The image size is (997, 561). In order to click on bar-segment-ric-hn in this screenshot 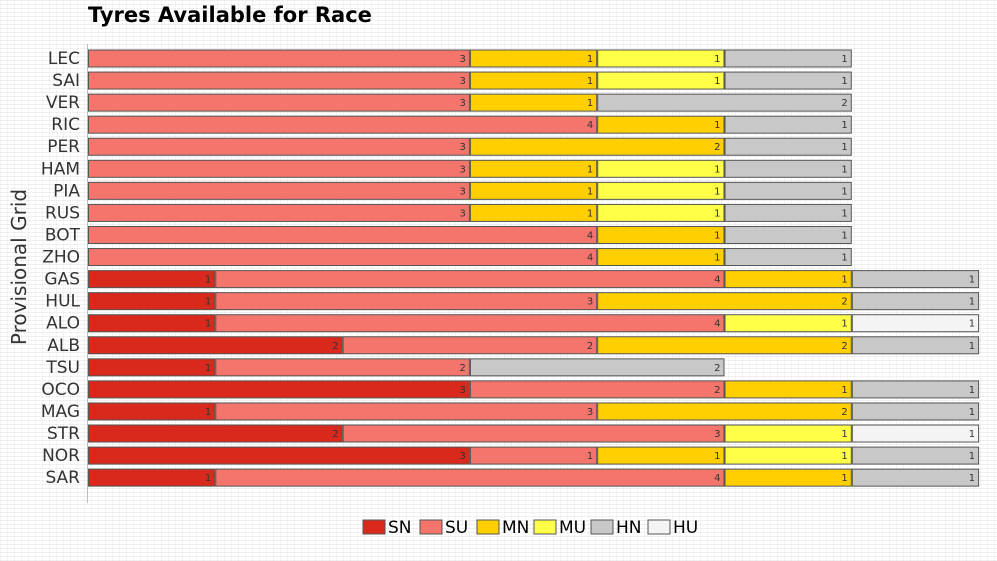, I will do `click(788, 124)`.